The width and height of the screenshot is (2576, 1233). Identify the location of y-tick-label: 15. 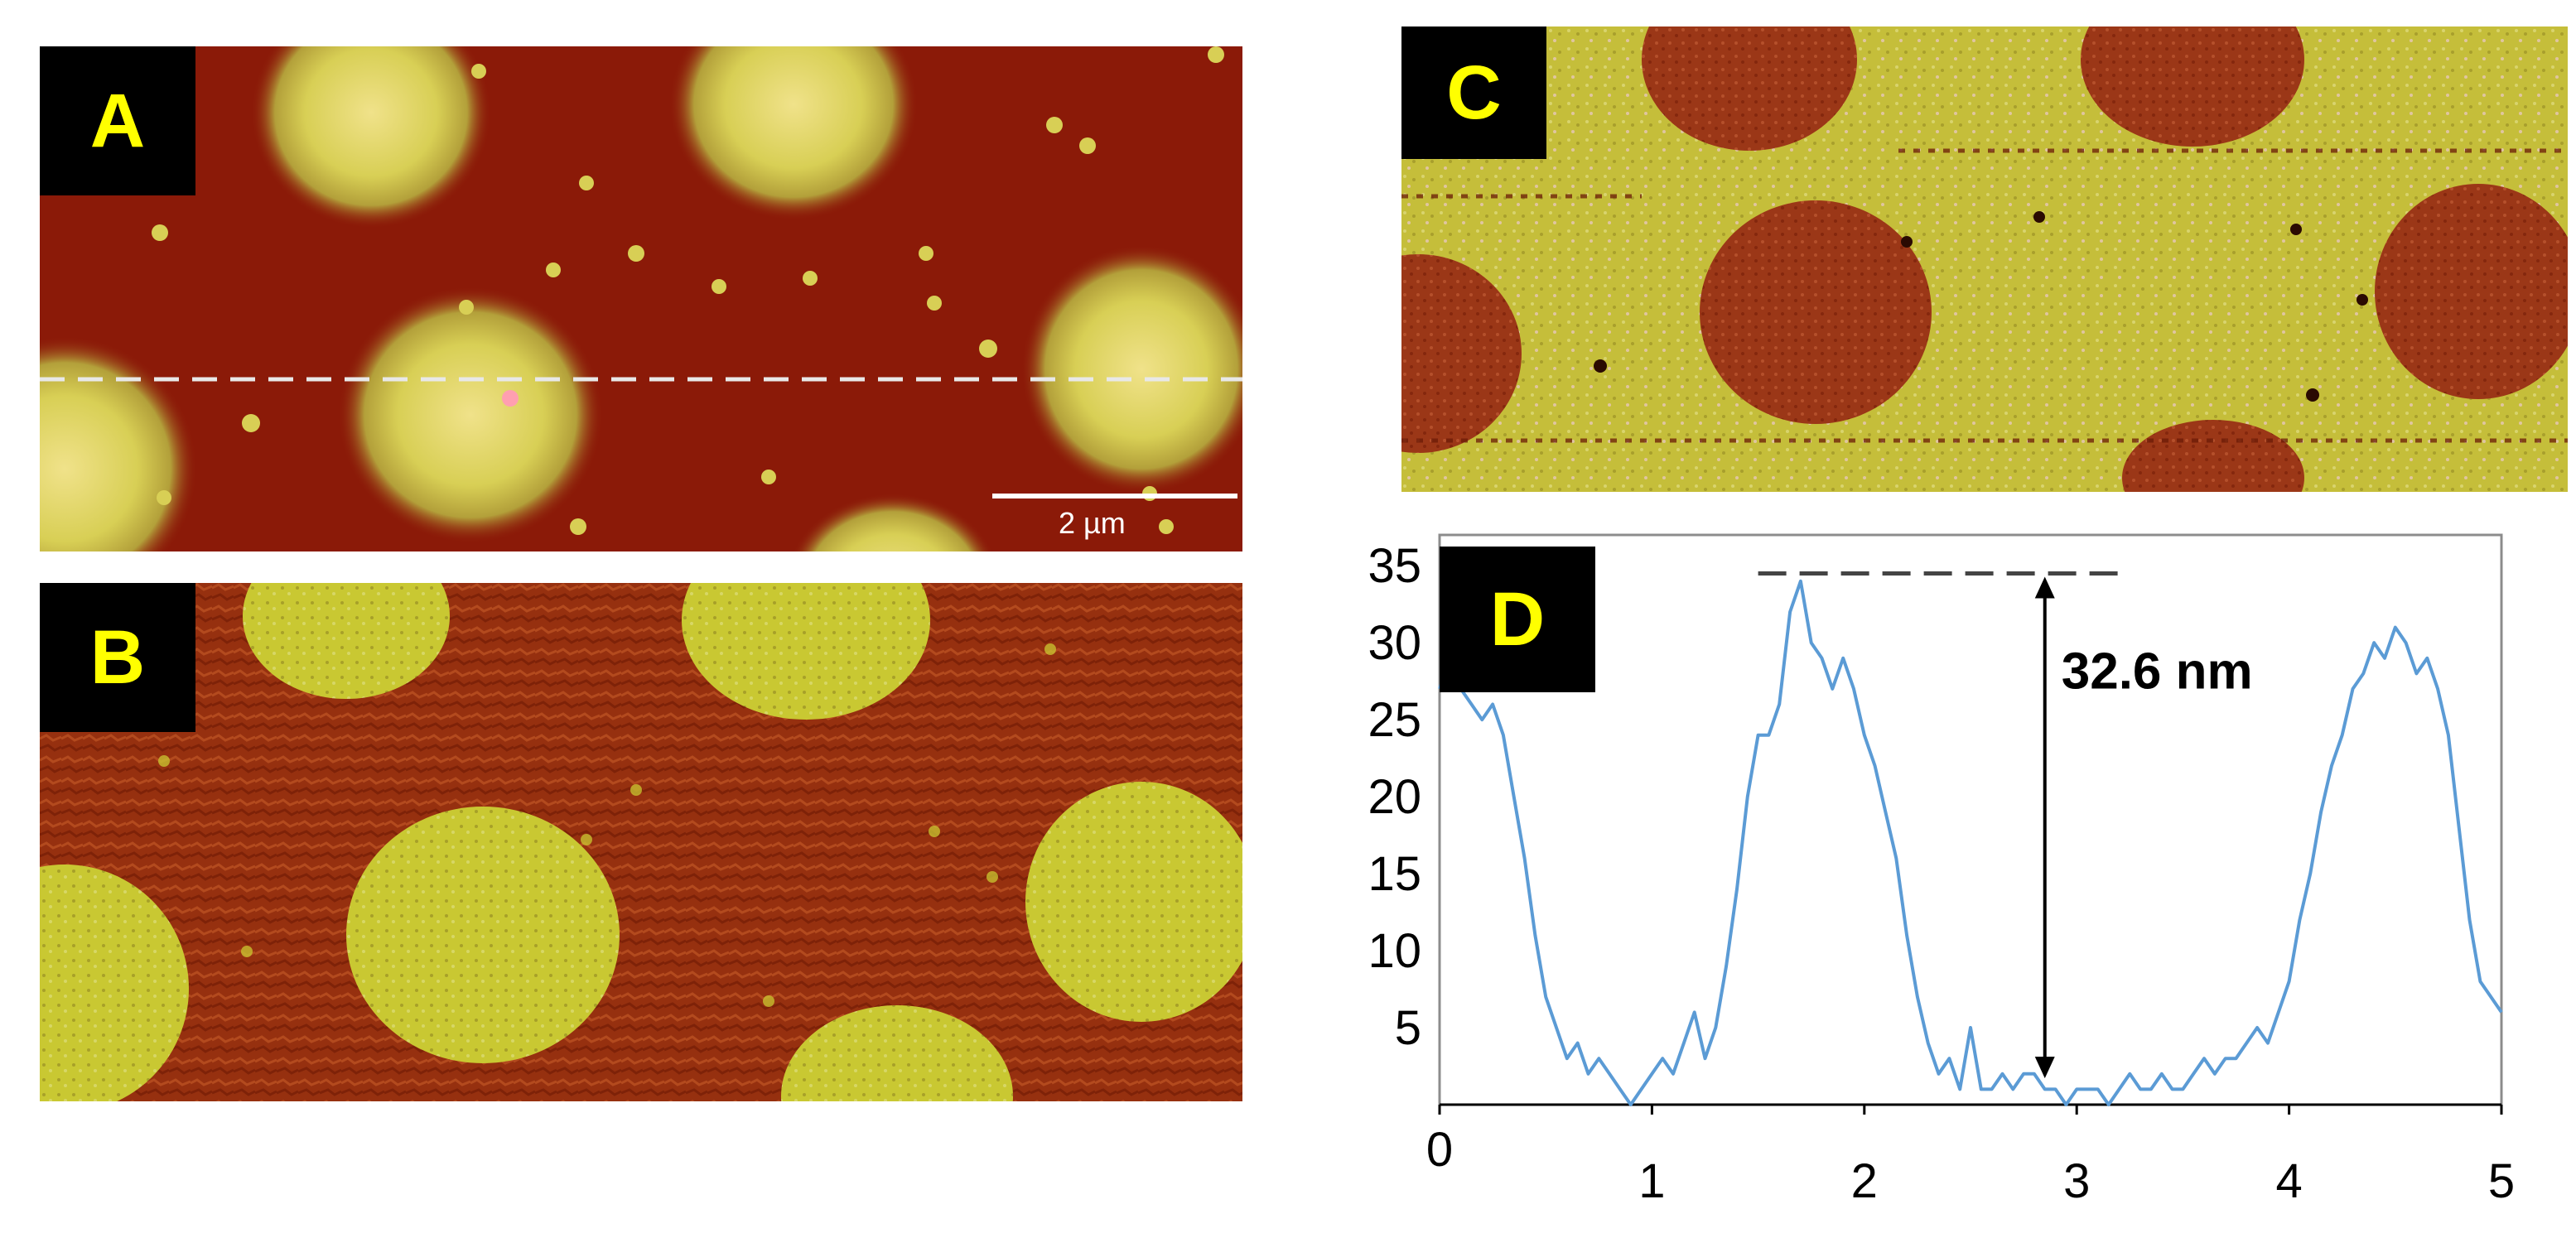
(1395, 874).